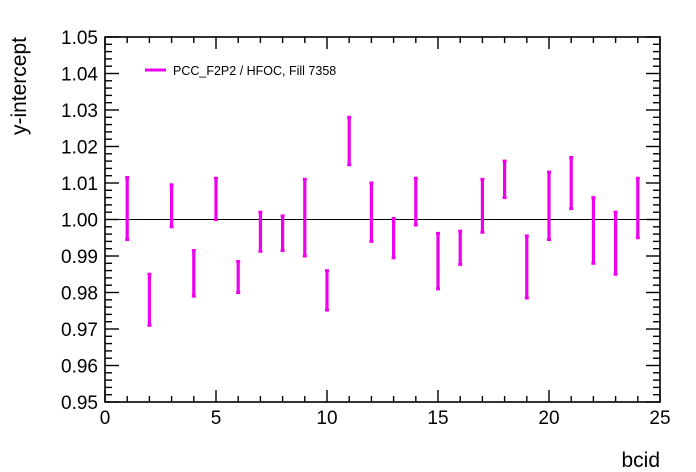 The width and height of the screenshot is (696, 472). I want to click on y-tick-label: 0.98, so click(79, 294).